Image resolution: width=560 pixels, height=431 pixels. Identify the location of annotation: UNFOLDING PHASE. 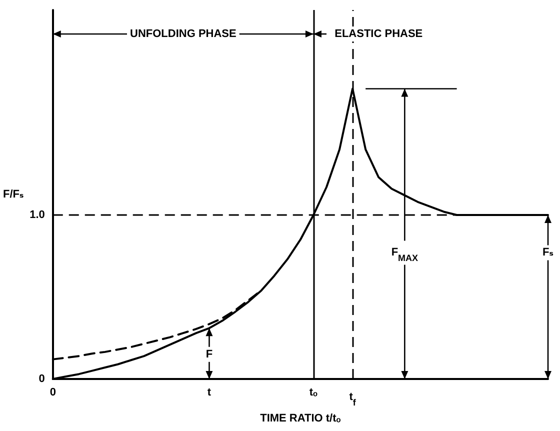
(183, 34).